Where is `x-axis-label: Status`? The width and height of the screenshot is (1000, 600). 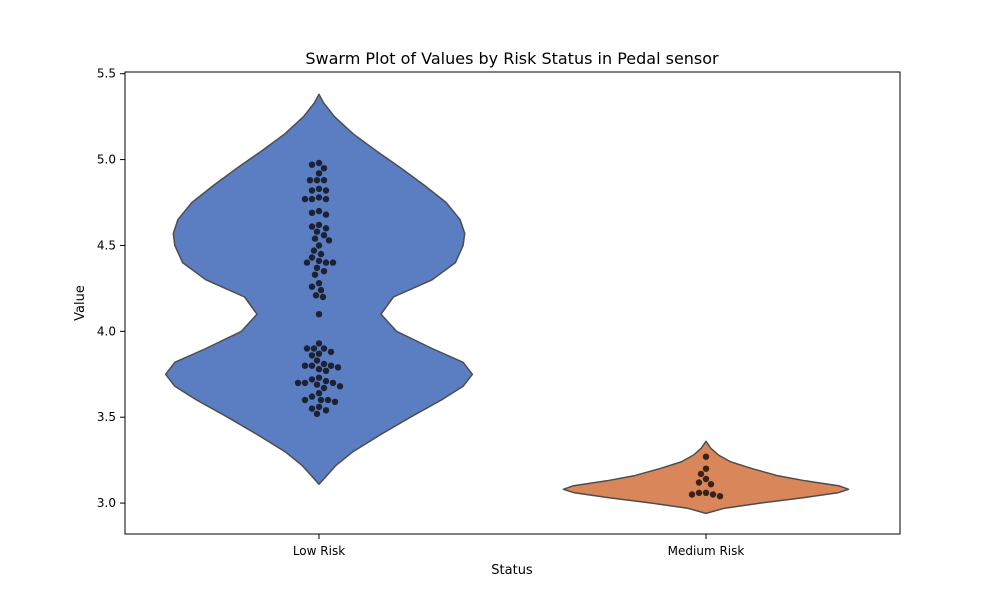 x-axis-label: Status is located at coordinates (512, 570).